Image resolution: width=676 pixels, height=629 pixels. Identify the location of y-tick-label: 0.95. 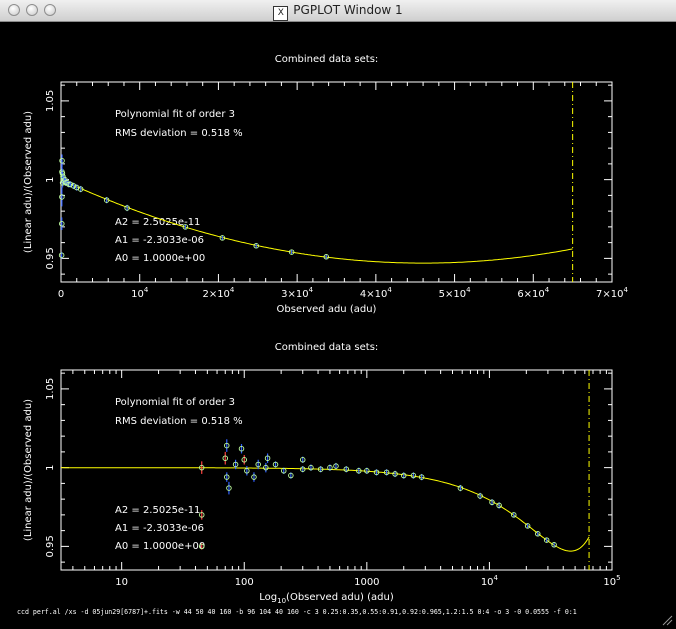
(50, 258).